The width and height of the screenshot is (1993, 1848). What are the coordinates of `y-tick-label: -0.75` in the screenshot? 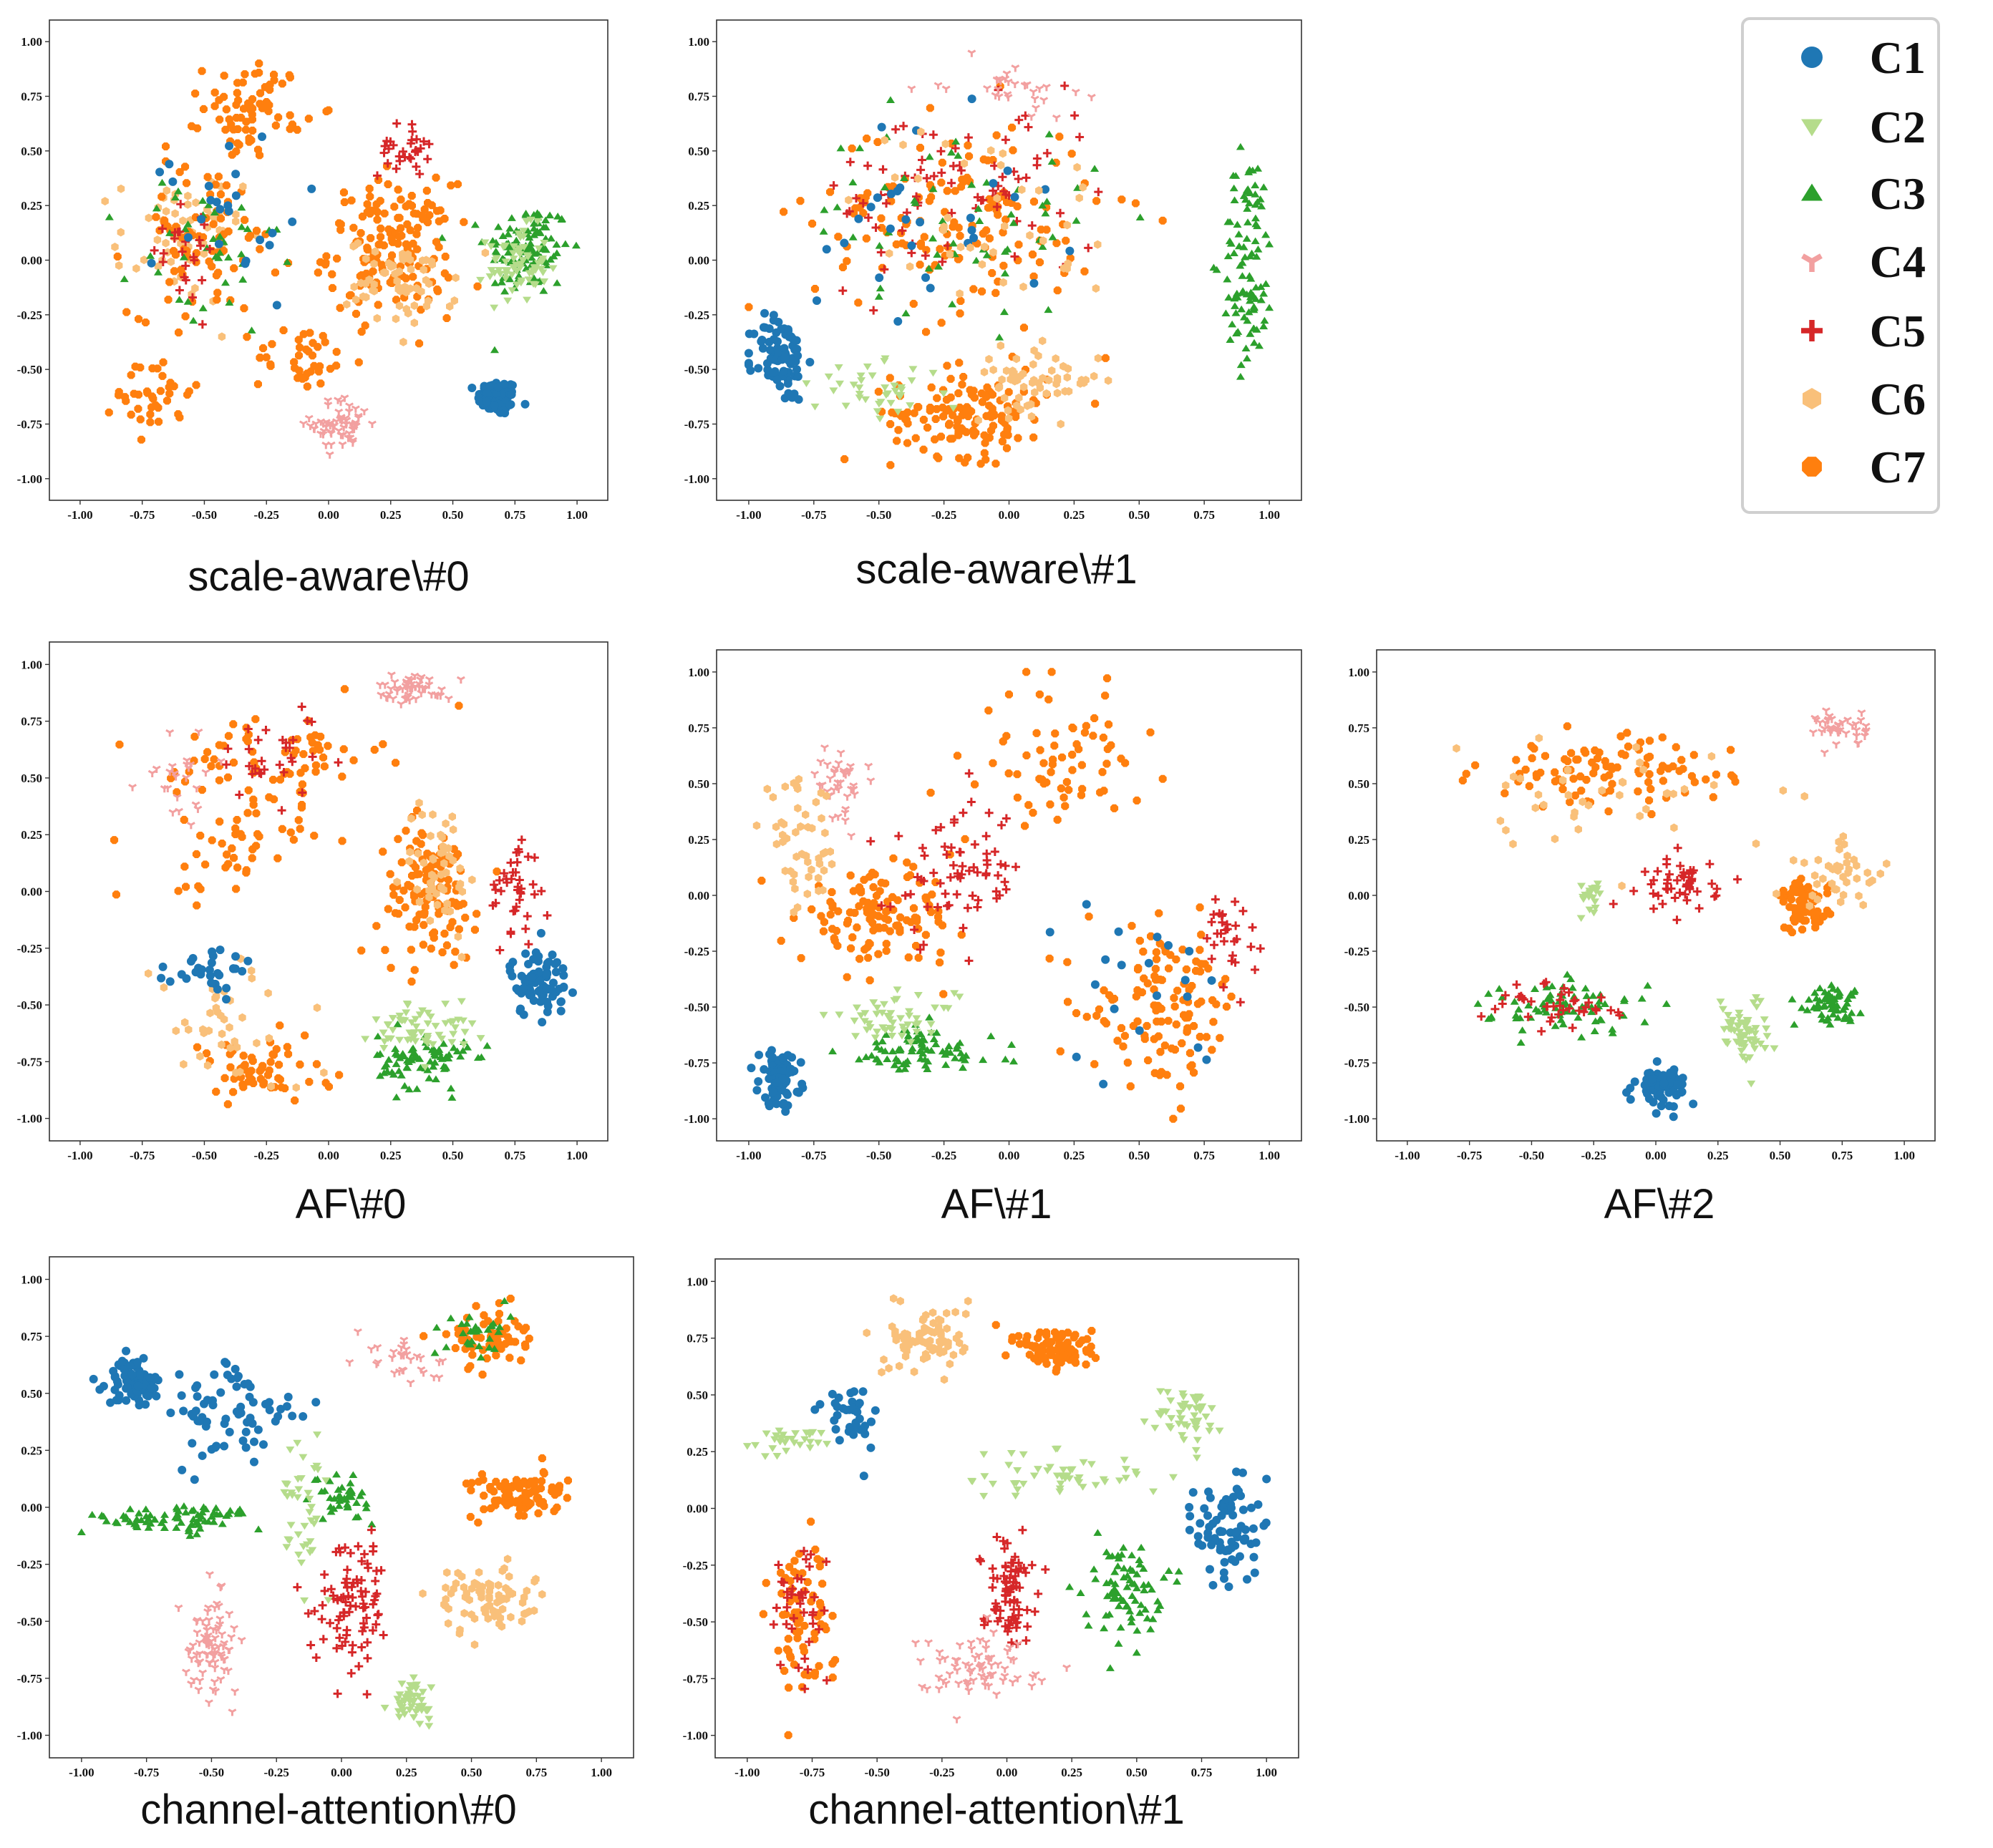 It's located at (29, 1062).